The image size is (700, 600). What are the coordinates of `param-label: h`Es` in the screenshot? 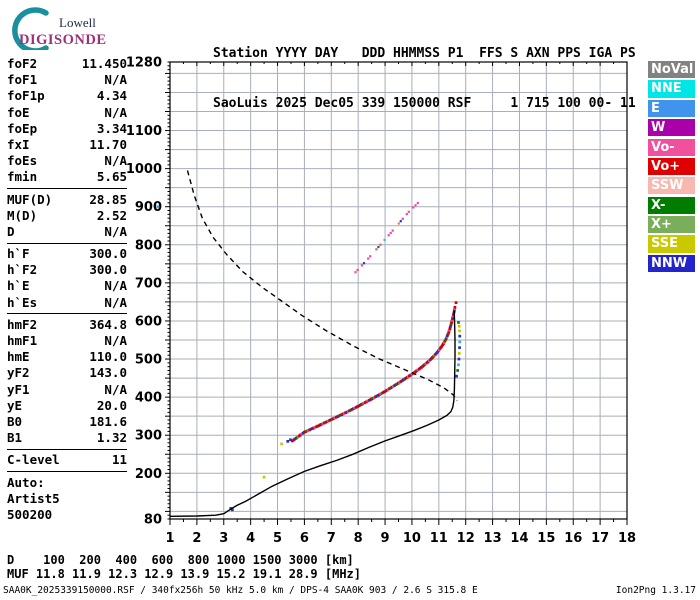 It's located at (22, 302).